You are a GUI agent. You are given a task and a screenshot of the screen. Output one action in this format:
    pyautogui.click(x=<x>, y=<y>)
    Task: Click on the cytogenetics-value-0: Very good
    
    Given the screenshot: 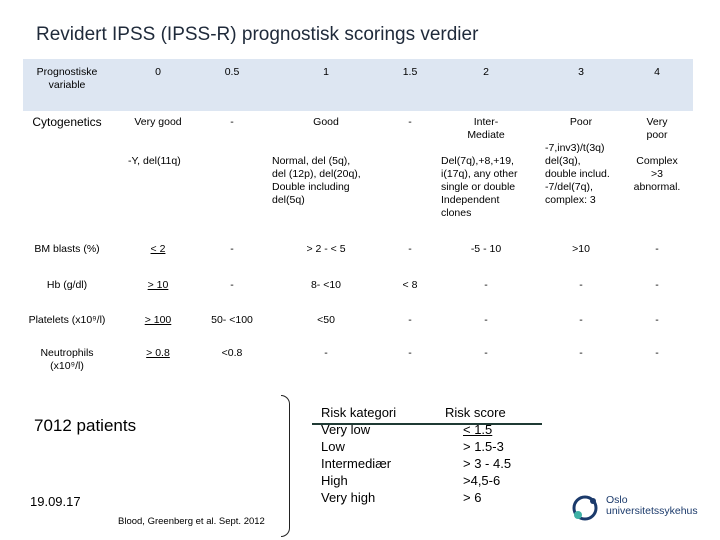 What is the action you would take?
    pyautogui.click(x=158, y=122)
    